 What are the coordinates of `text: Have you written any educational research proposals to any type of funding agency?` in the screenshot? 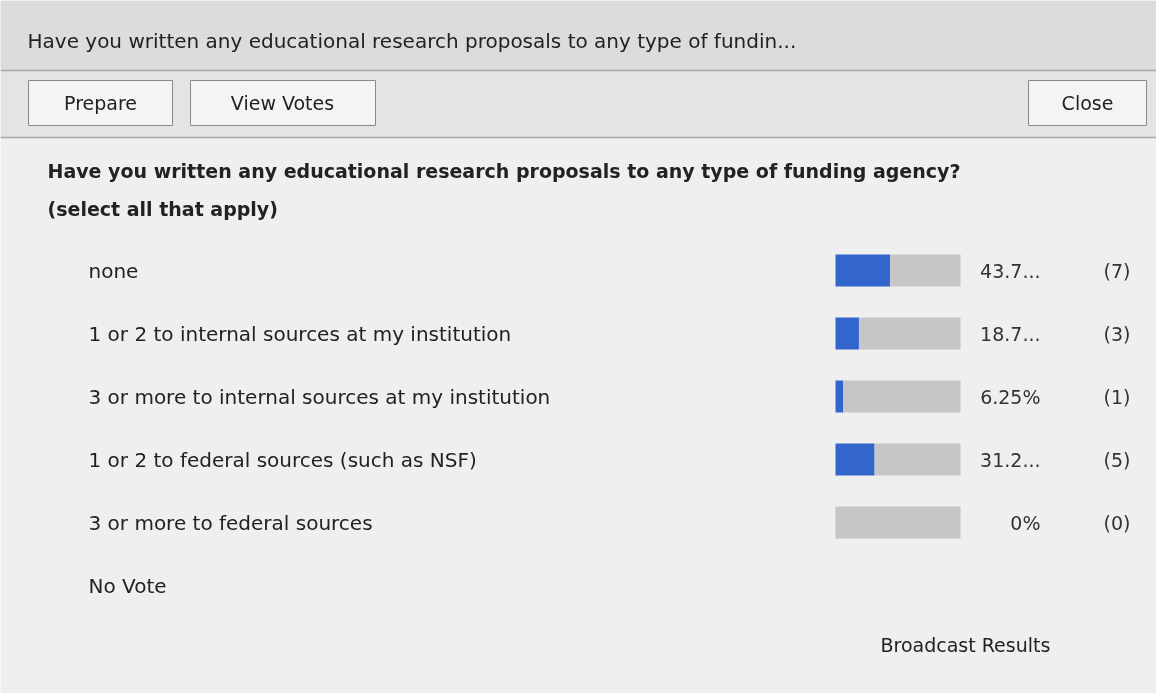 It's located at (504, 170).